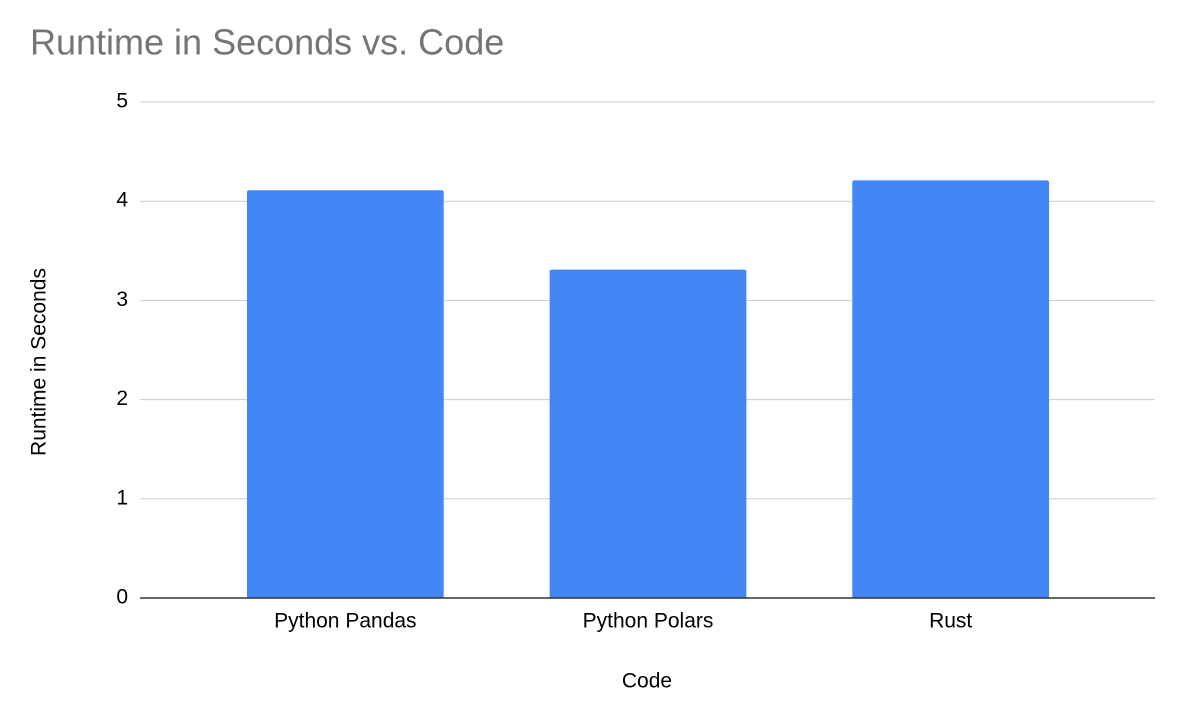 This screenshot has height=718, width=1188. I want to click on y-tick-label: 0, so click(122, 597).